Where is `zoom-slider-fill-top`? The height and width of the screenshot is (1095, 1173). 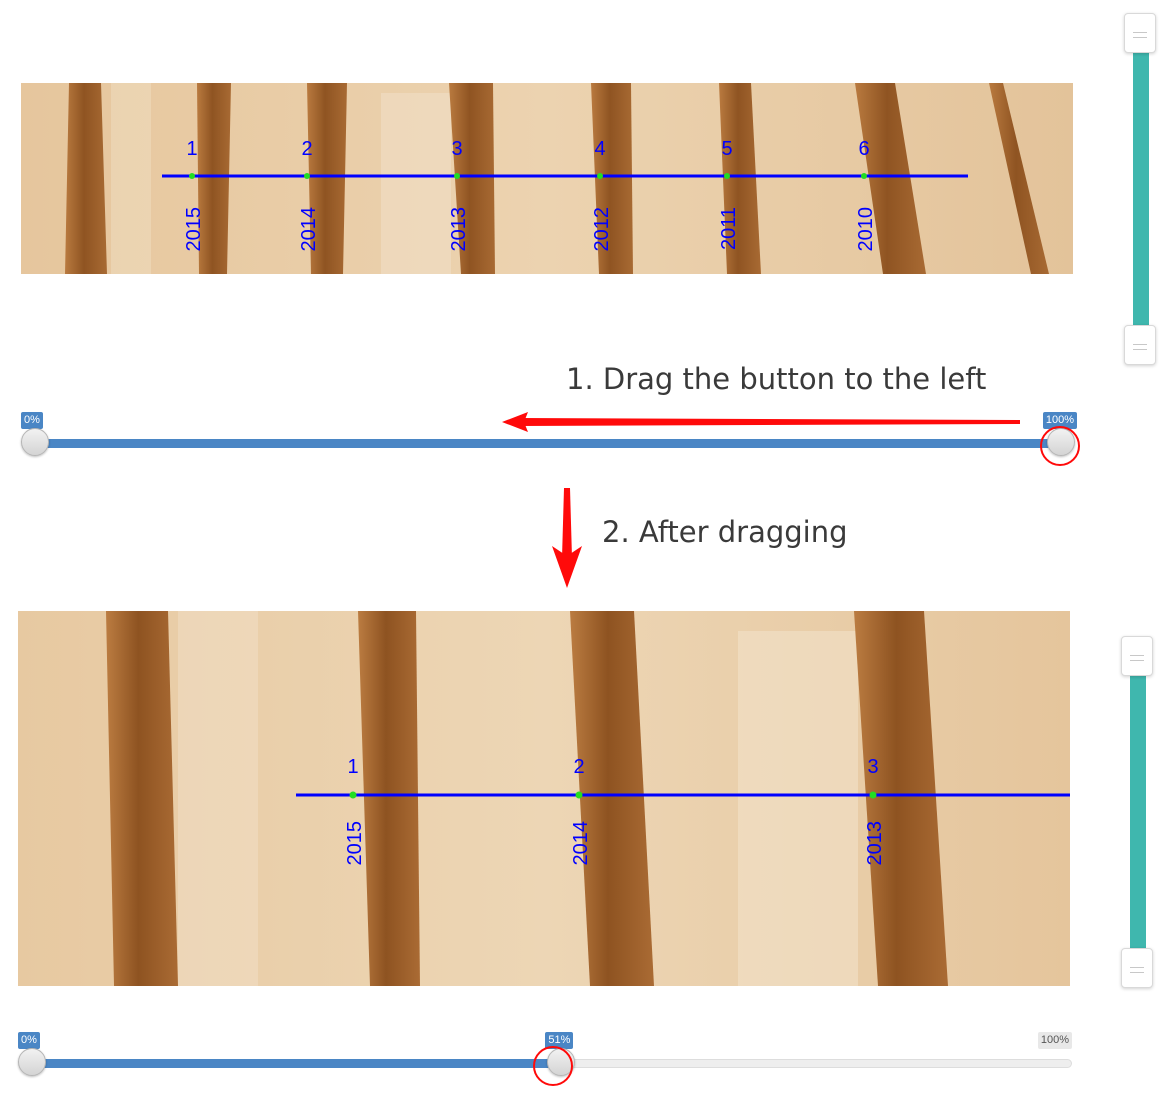
zoom-slider-fill-top is located at coordinates (548, 443).